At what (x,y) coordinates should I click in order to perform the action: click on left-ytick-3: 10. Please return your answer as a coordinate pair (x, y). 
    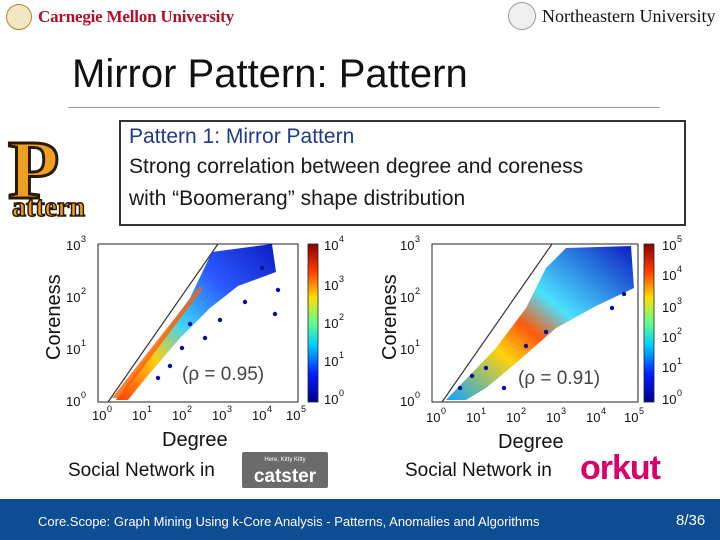
    Looking at the image, I should click on (73, 245).